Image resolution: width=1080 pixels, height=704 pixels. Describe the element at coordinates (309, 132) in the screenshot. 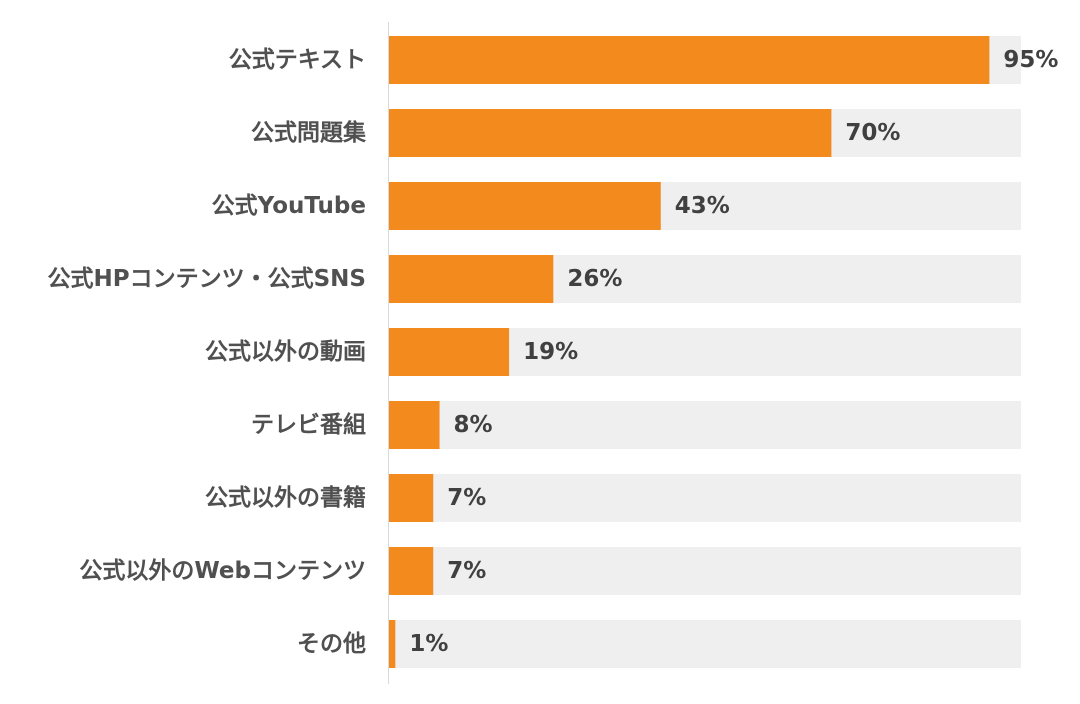

I see `category-label: 公式問題集` at that location.